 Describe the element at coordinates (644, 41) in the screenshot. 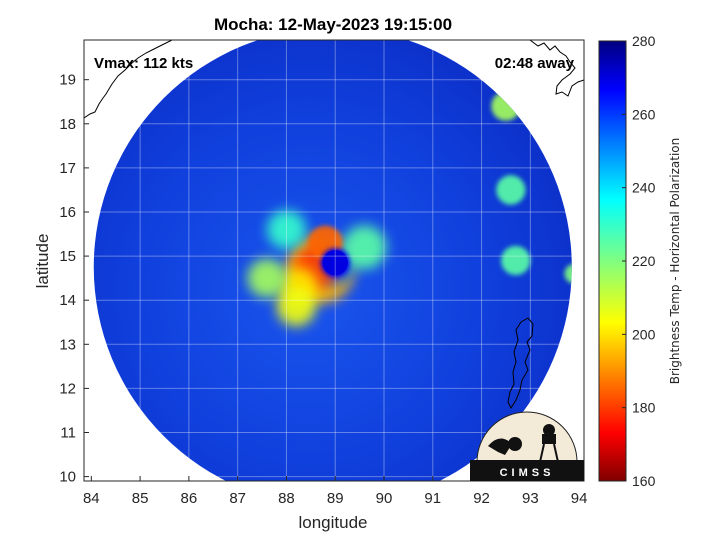

I see `colorbar-tick-label: 280` at that location.